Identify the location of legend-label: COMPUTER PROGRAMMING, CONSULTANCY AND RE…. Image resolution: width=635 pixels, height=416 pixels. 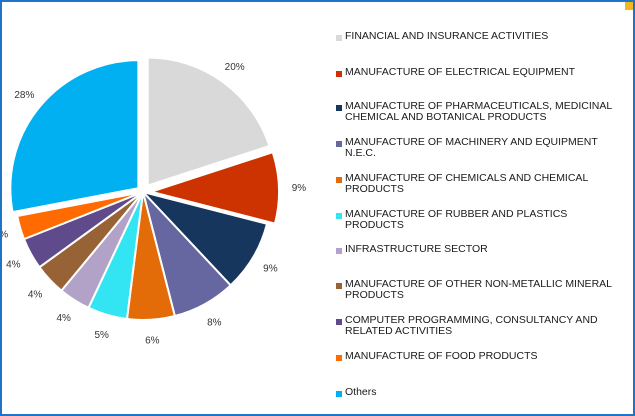
(471, 325).